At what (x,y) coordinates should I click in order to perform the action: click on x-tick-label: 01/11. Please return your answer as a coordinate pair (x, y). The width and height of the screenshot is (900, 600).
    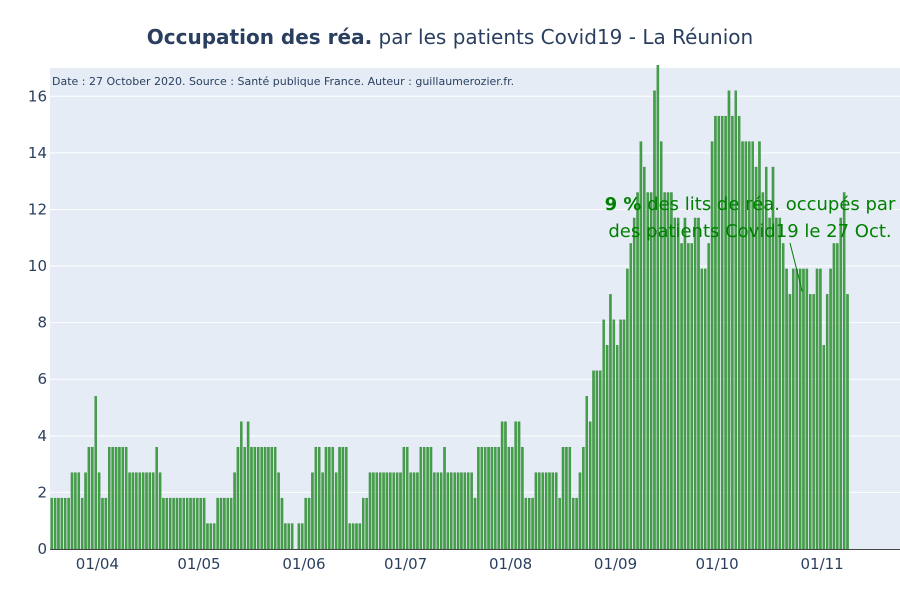
    Looking at the image, I should click on (821, 564).